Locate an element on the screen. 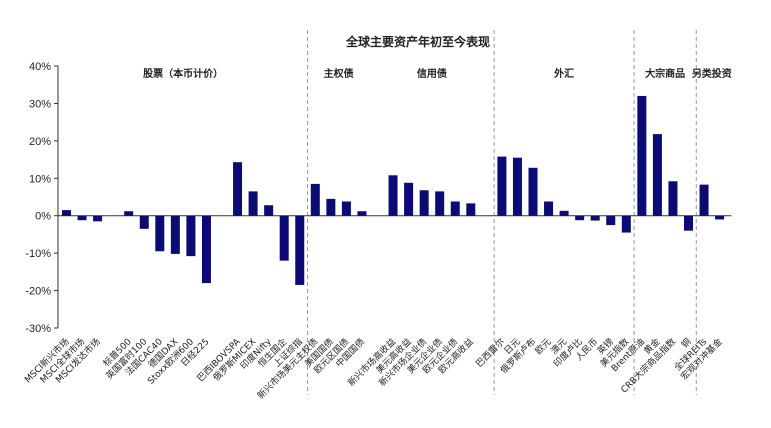 This screenshot has width=771, height=428. group-label: 信用债 is located at coordinates (432, 73).